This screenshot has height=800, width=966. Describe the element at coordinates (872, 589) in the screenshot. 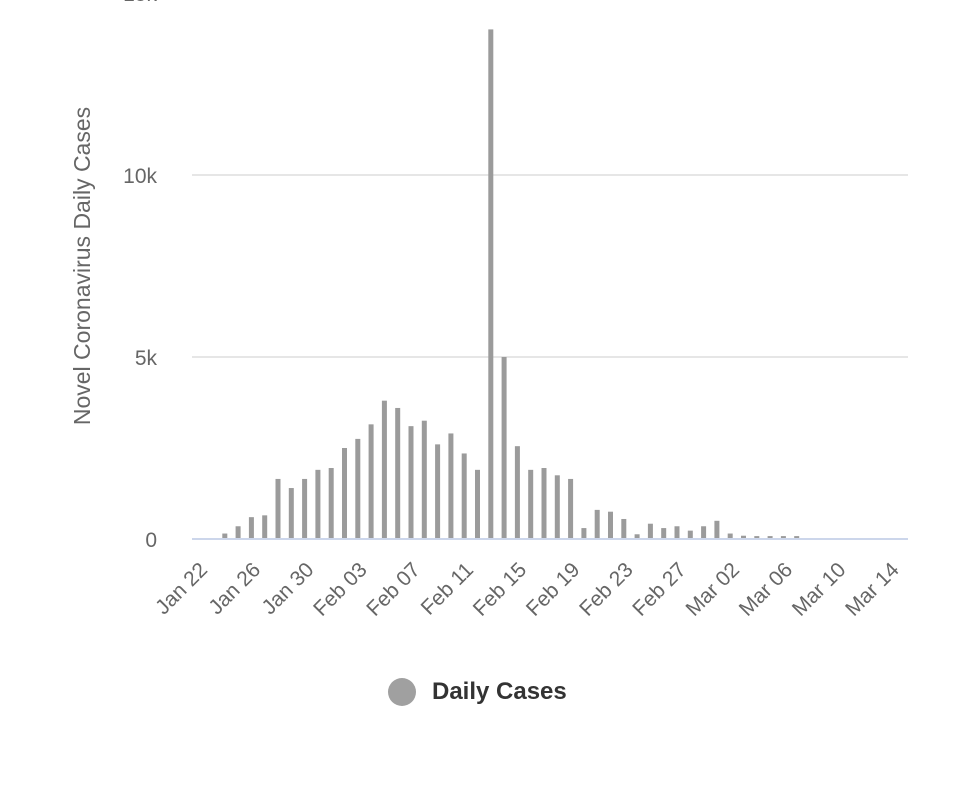

I see `x-tick-label: Mar 14` at that location.